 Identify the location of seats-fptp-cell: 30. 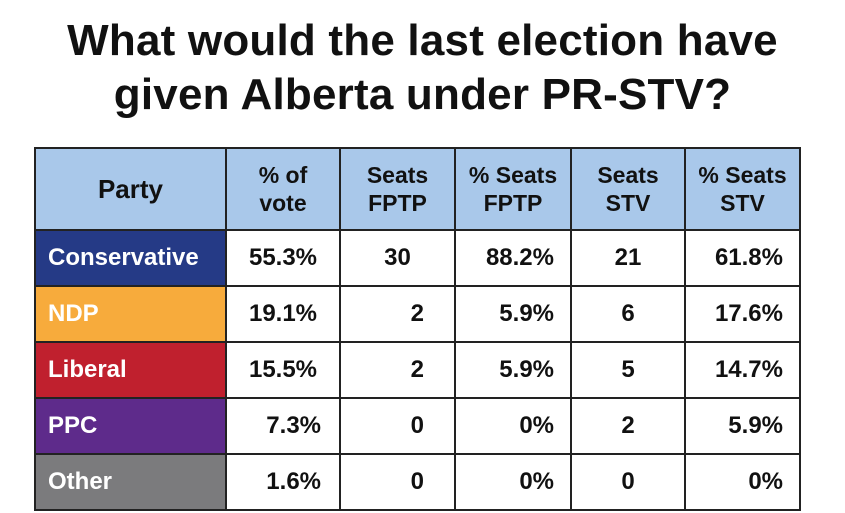
(397, 258).